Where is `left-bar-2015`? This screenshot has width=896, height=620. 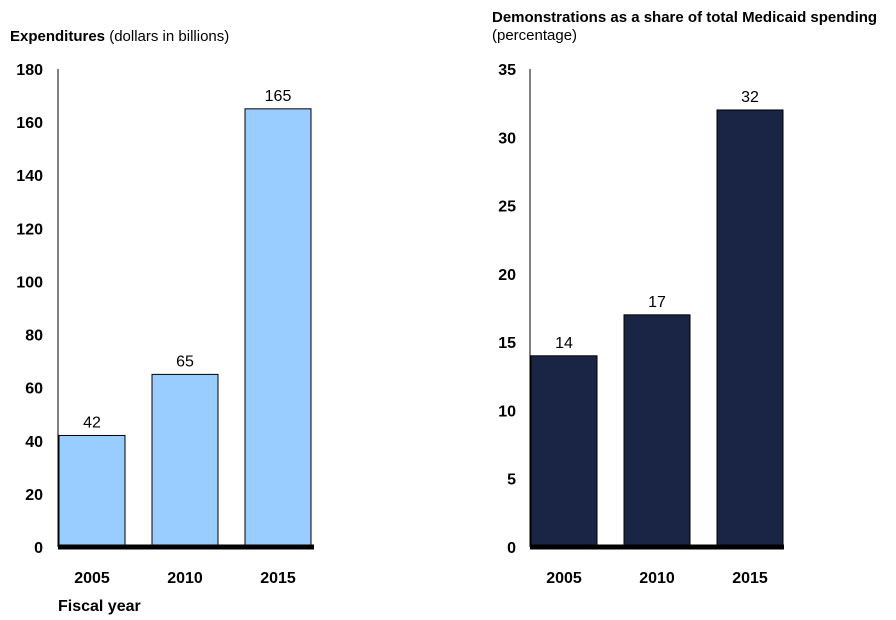 left-bar-2015 is located at coordinates (278, 328).